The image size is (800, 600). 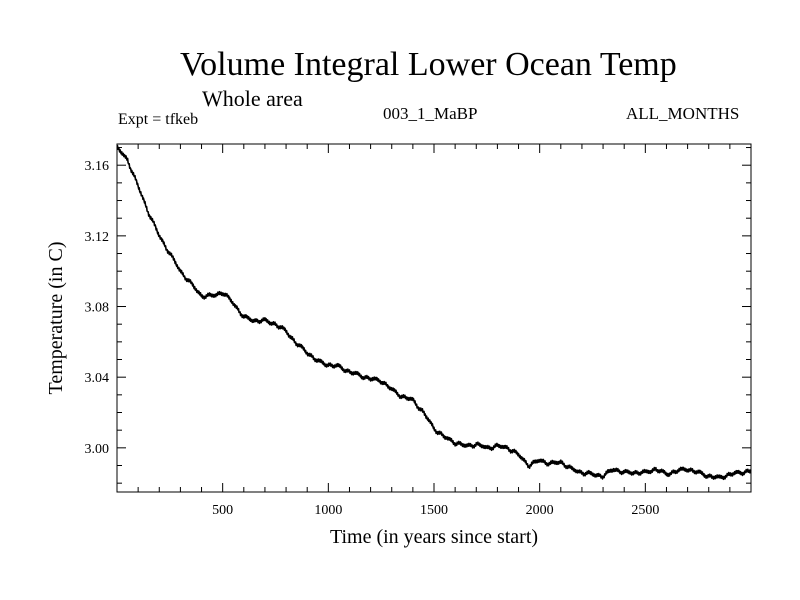 What do you see at coordinates (252, 98) in the screenshot?
I see `chart-subtitle: Whole area` at bounding box center [252, 98].